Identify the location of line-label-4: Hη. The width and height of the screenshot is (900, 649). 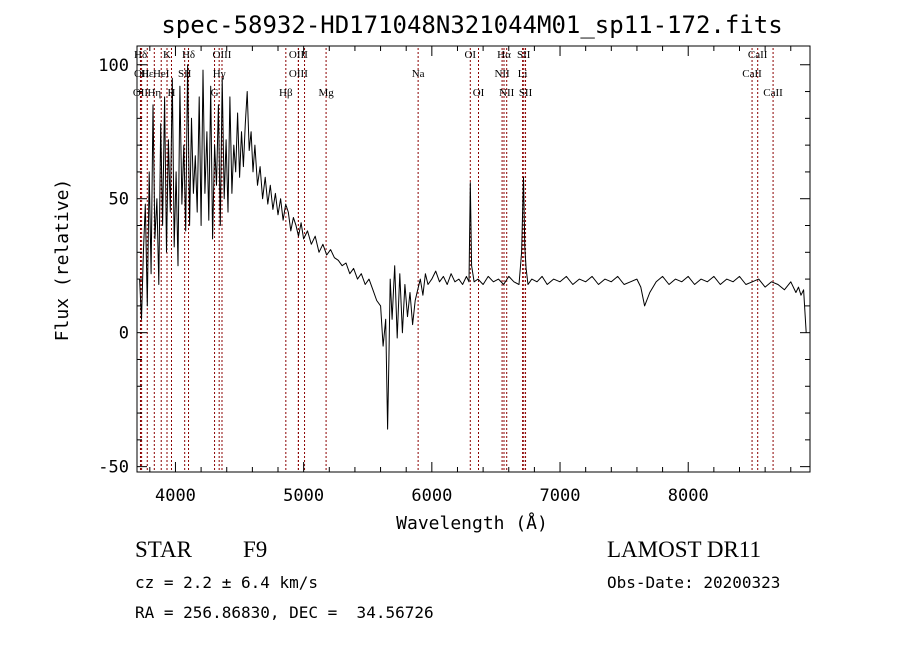
(154, 93).